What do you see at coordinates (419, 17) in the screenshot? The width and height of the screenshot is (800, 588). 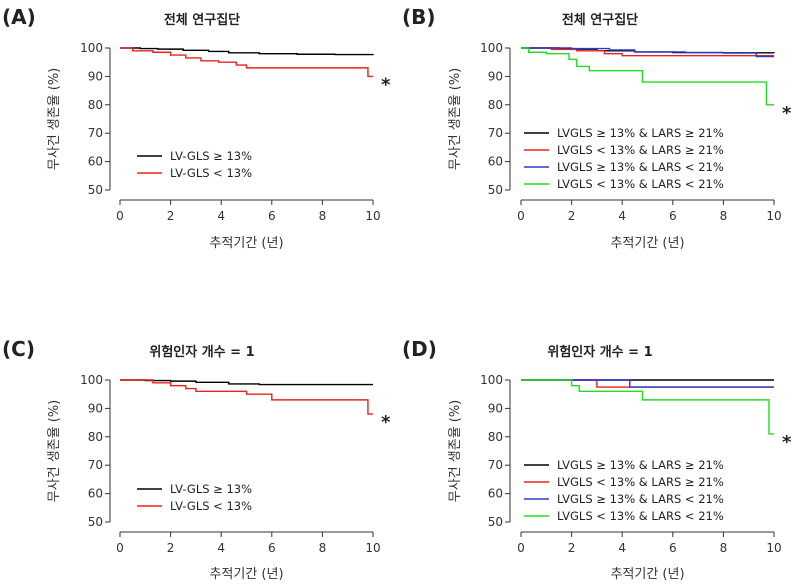 I see `panel-label: (B)` at bounding box center [419, 17].